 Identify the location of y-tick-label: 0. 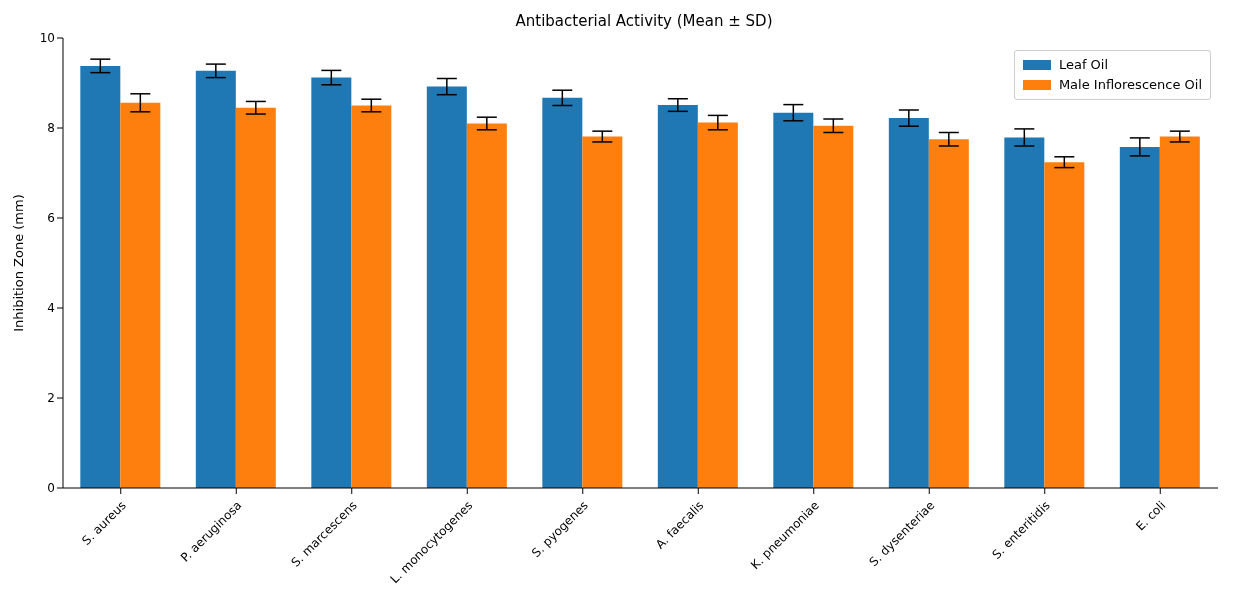
(51, 488).